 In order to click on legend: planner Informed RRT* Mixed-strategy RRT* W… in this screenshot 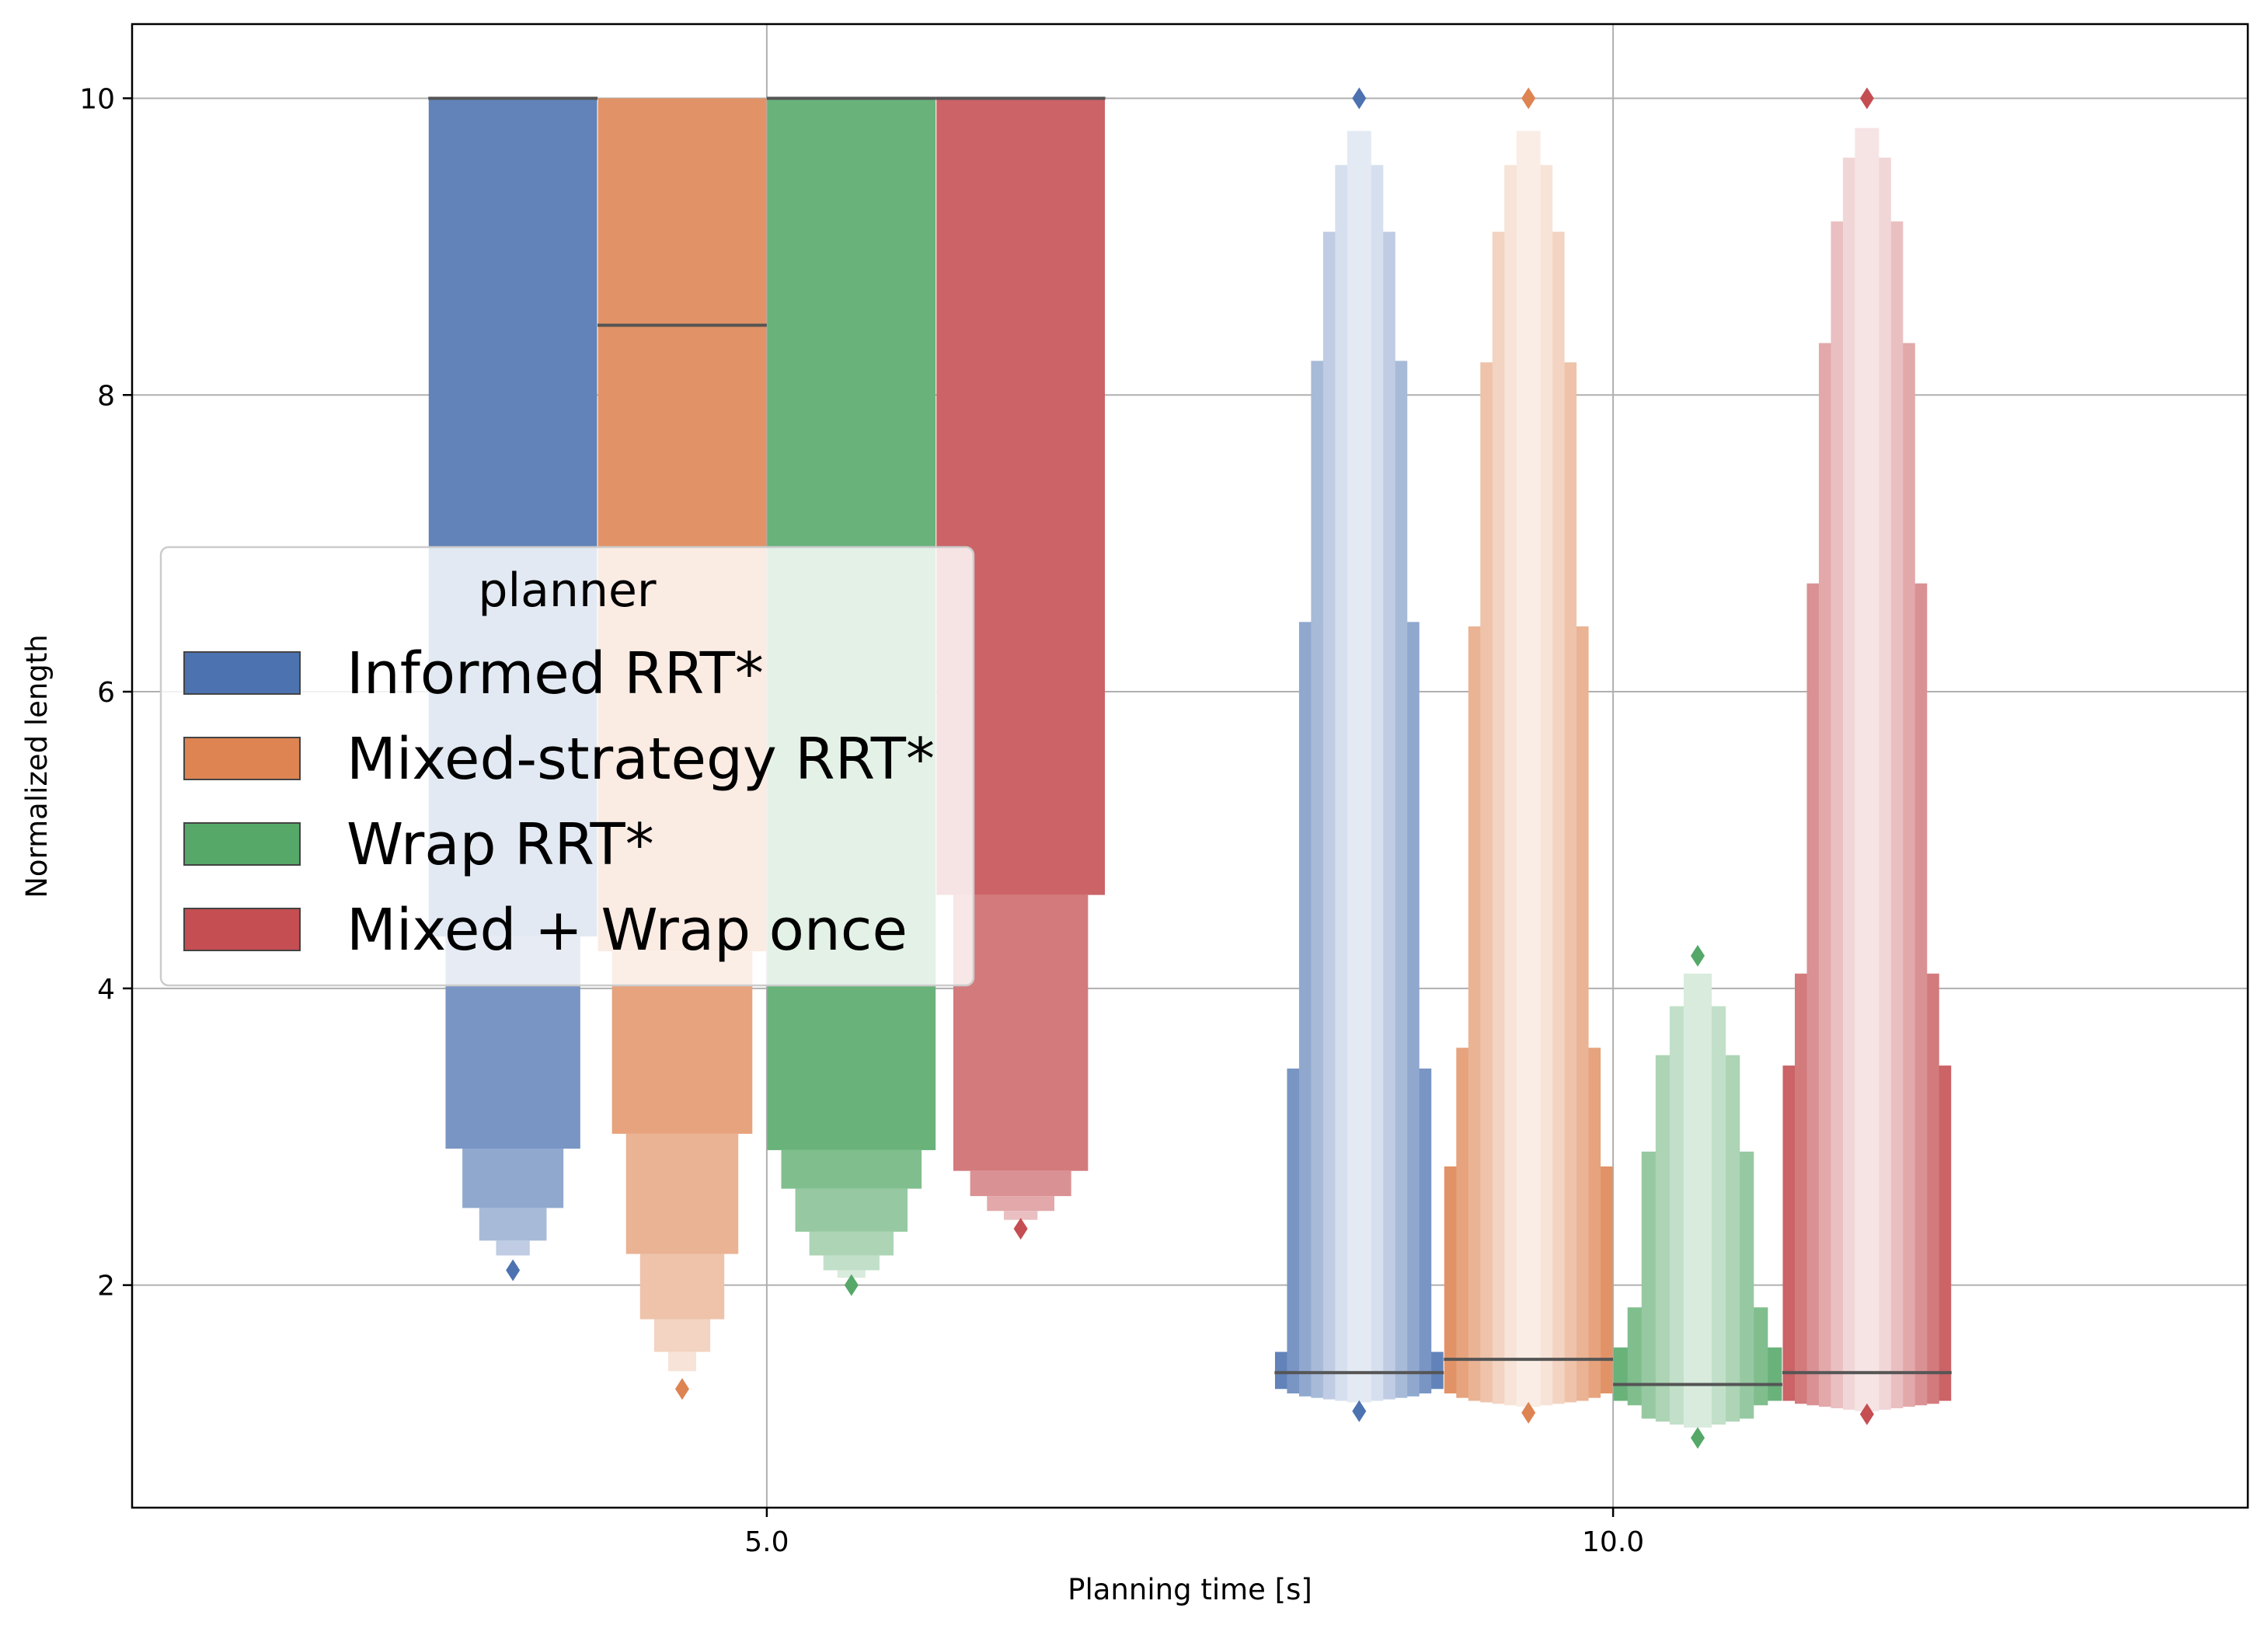, I will do `click(567, 767)`.